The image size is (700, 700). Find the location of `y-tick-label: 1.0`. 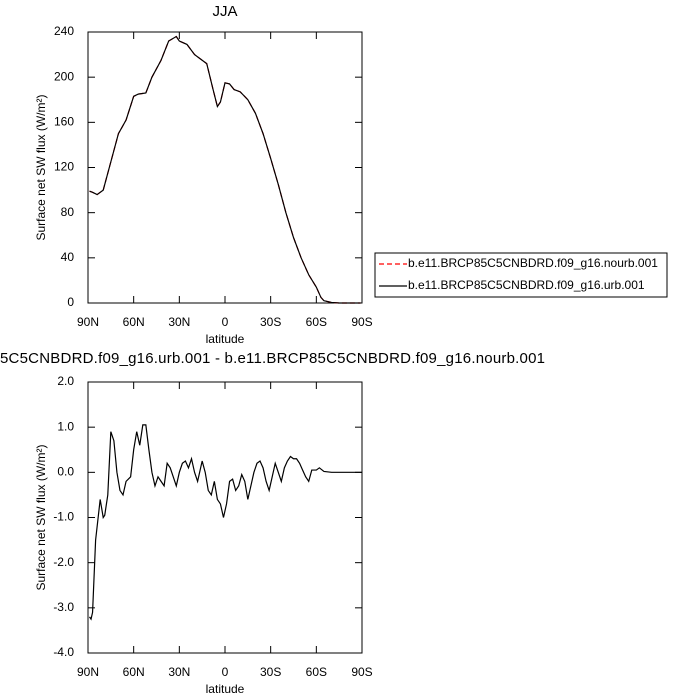

y-tick-label: 1.0 is located at coordinates (65, 426).